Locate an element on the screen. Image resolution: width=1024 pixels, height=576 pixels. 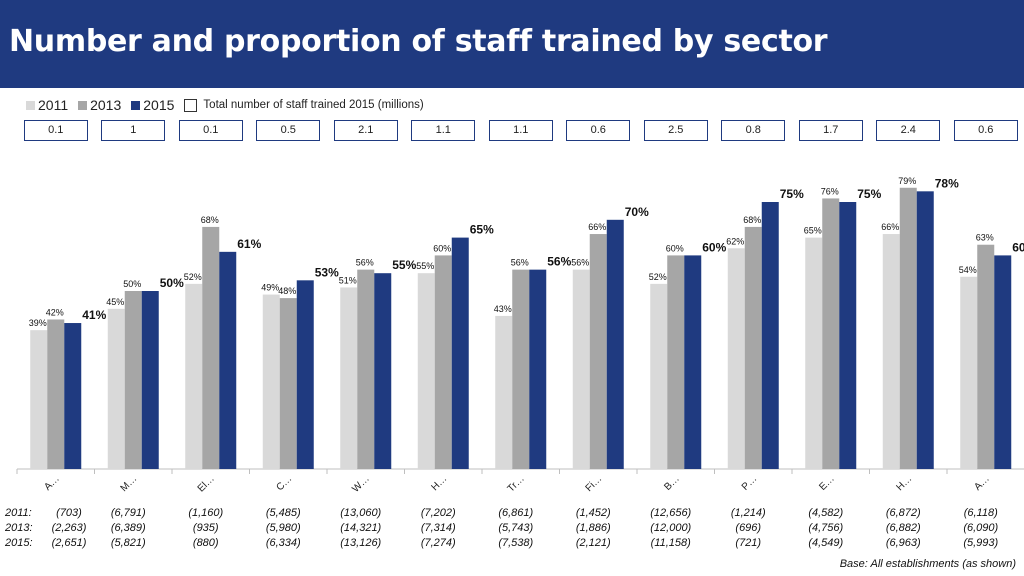
base-row-label: 2011: is located at coordinates (18, 513).